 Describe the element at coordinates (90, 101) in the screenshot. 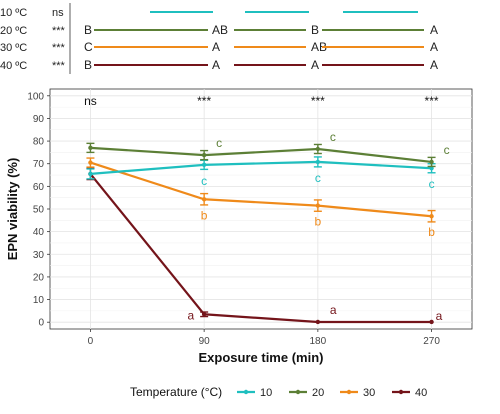

I see `significance-label: ns` at that location.